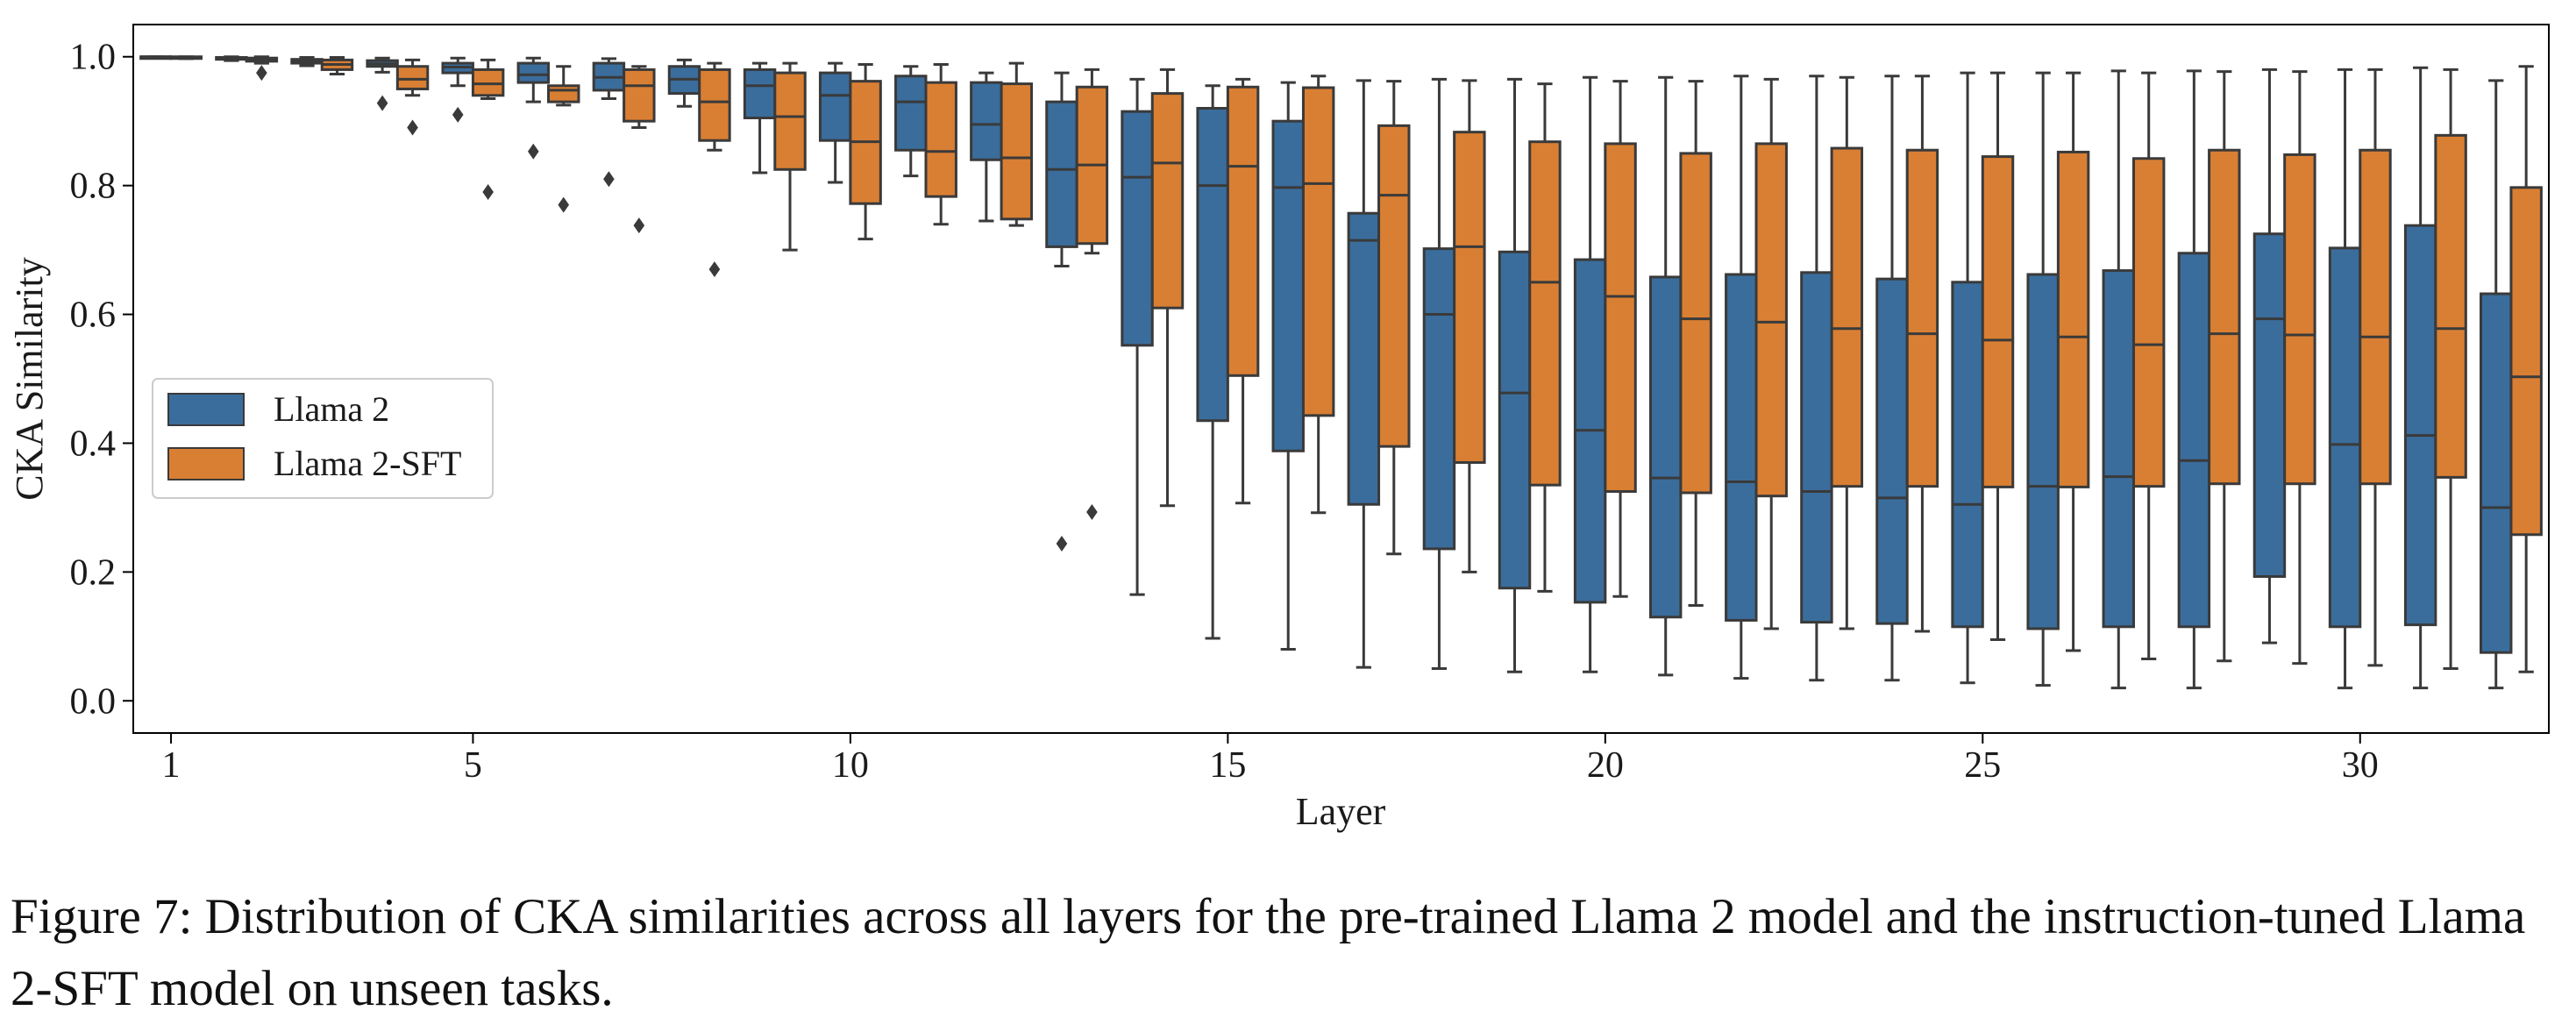  What do you see at coordinates (101, 380) in the screenshot?
I see `y-axis: 0.0 0.2 0.4 0.6 0.8 1.0` at bounding box center [101, 380].